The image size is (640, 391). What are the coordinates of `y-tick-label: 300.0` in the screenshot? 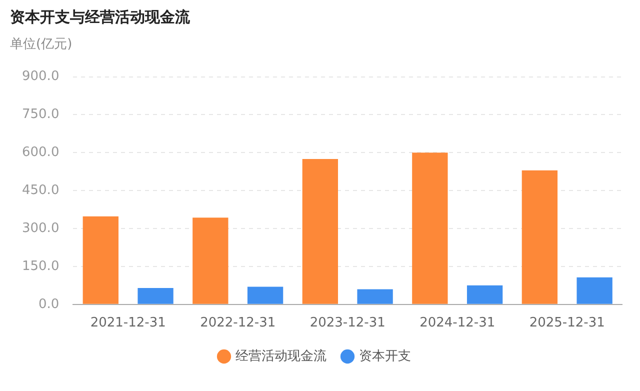 It's located at (41, 228).